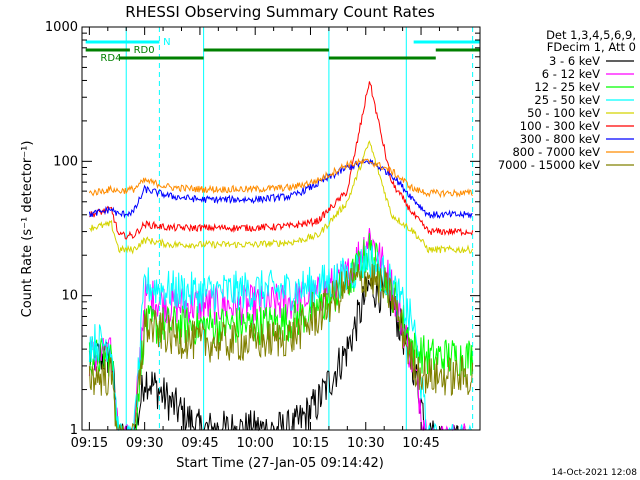  What do you see at coordinates (420, 443) in the screenshot?
I see `x-tick-label-6: 10:45` at bounding box center [420, 443].